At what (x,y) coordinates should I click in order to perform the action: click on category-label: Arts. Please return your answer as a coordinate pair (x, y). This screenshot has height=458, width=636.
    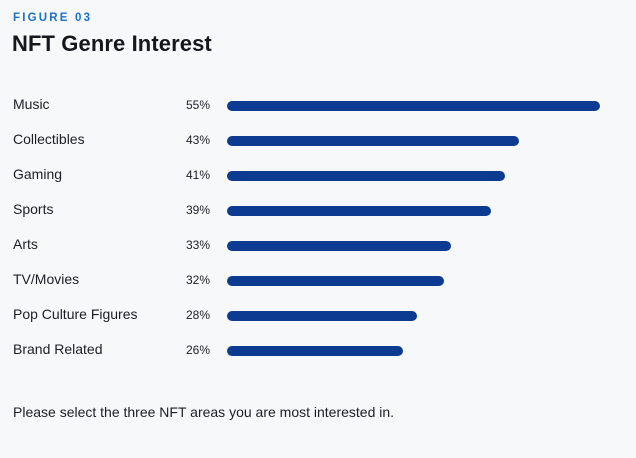
    Looking at the image, I should click on (25, 244).